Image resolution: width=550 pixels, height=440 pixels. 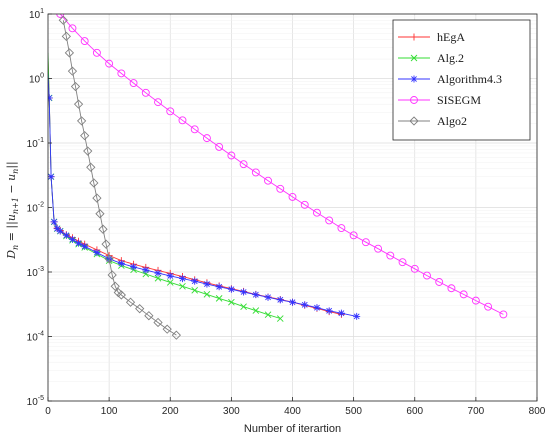 What do you see at coordinates (452, 121) in the screenshot?
I see `legend-label: Algo2` at bounding box center [452, 121].